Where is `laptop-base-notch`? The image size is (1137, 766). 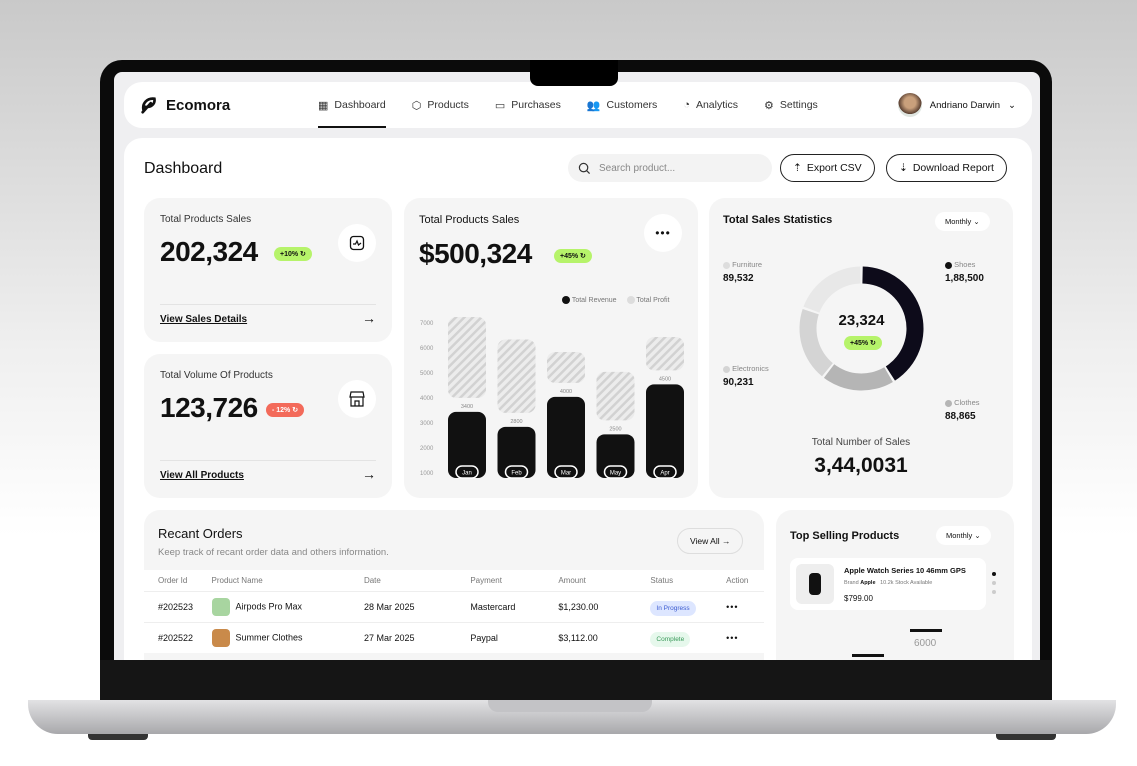
laptop-base-notch is located at coordinates (570, 706).